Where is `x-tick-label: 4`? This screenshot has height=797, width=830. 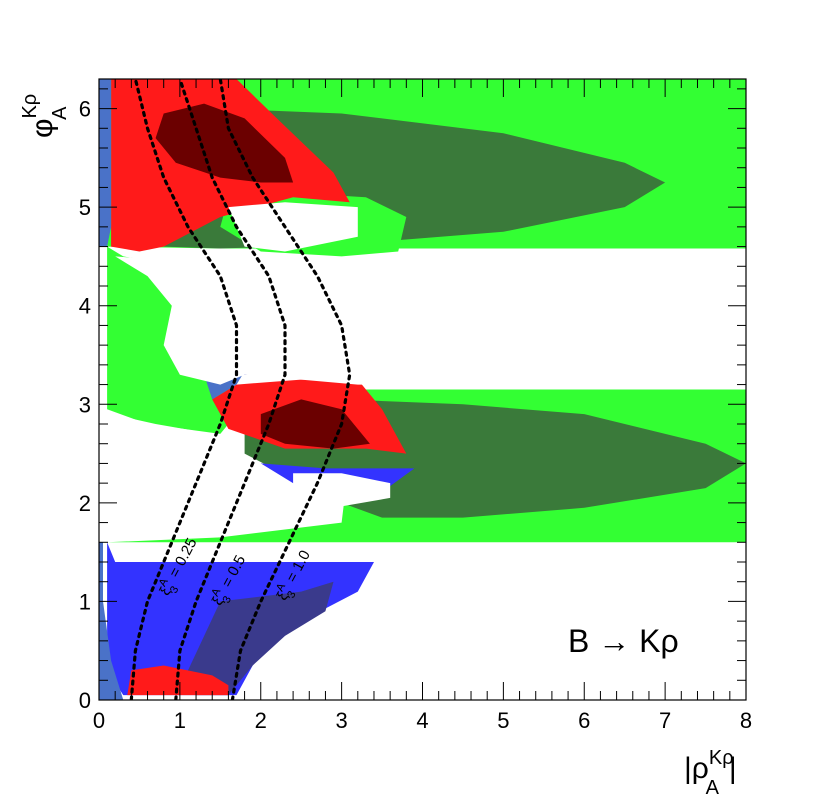
x-tick-label: 4 is located at coordinates (422, 720).